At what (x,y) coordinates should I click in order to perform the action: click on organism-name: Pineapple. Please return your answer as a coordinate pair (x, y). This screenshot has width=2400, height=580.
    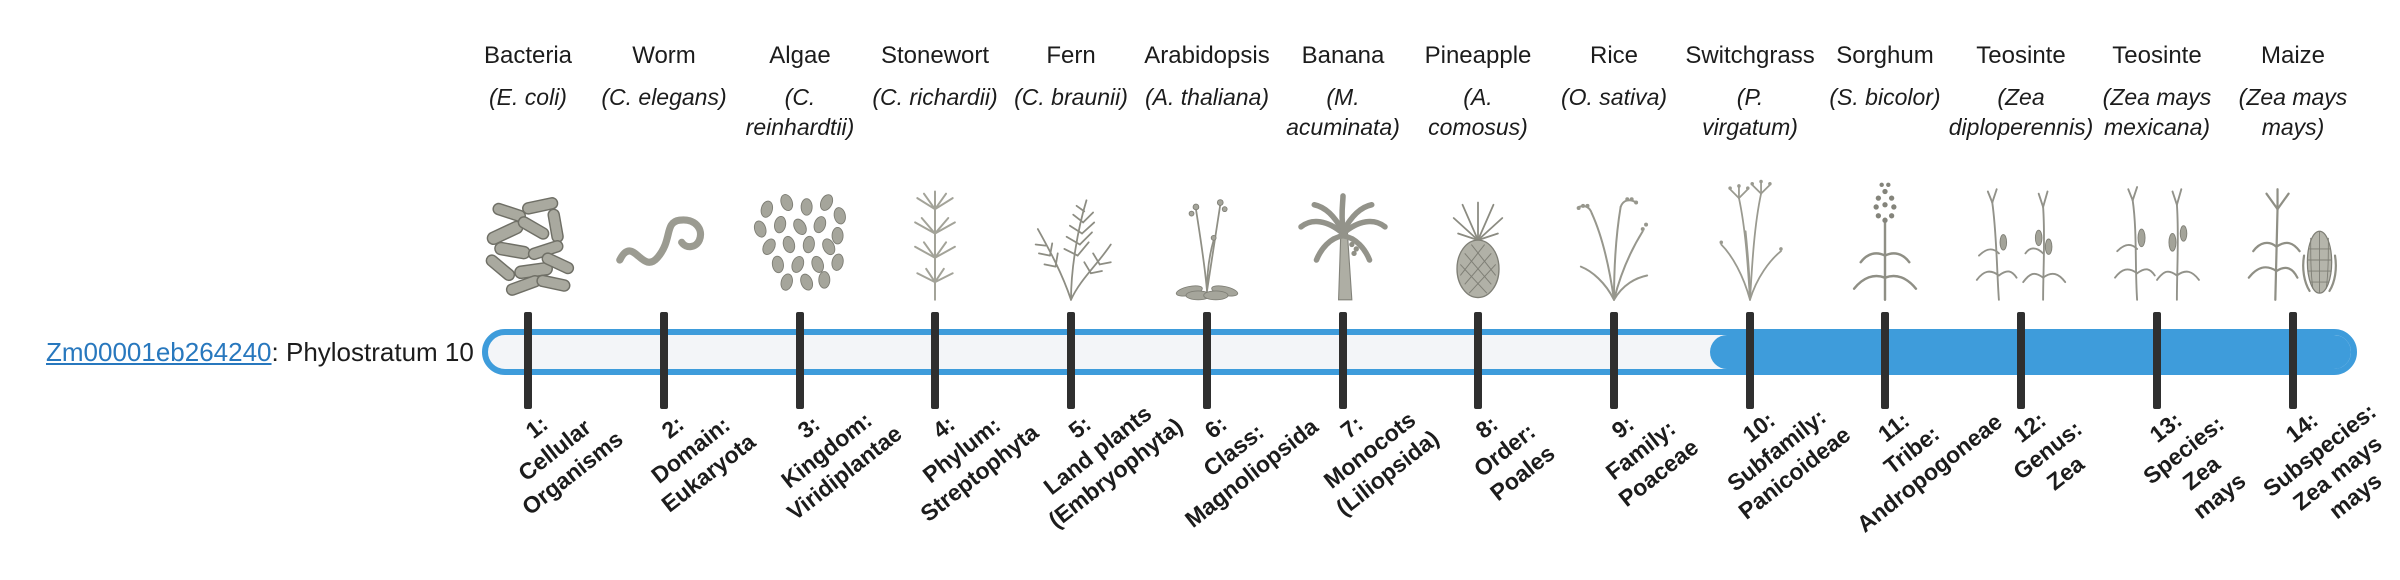
    Looking at the image, I should click on (1478, 55).